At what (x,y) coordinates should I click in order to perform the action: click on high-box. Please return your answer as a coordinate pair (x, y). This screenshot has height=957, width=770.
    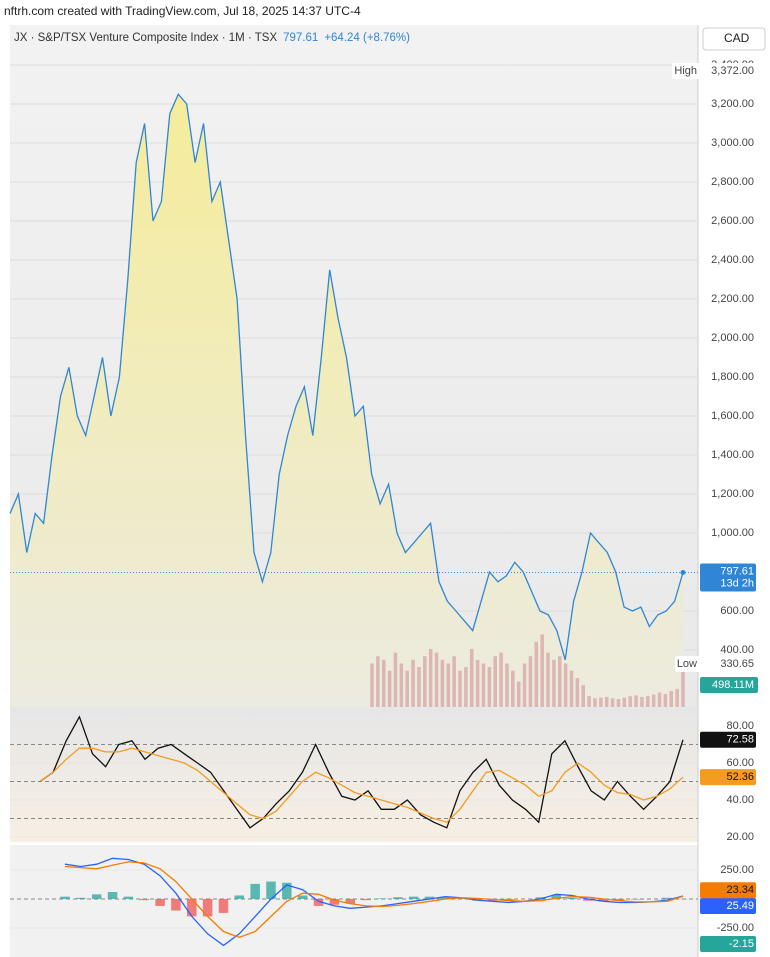
    Looking at the image, I should click on (714, 71).